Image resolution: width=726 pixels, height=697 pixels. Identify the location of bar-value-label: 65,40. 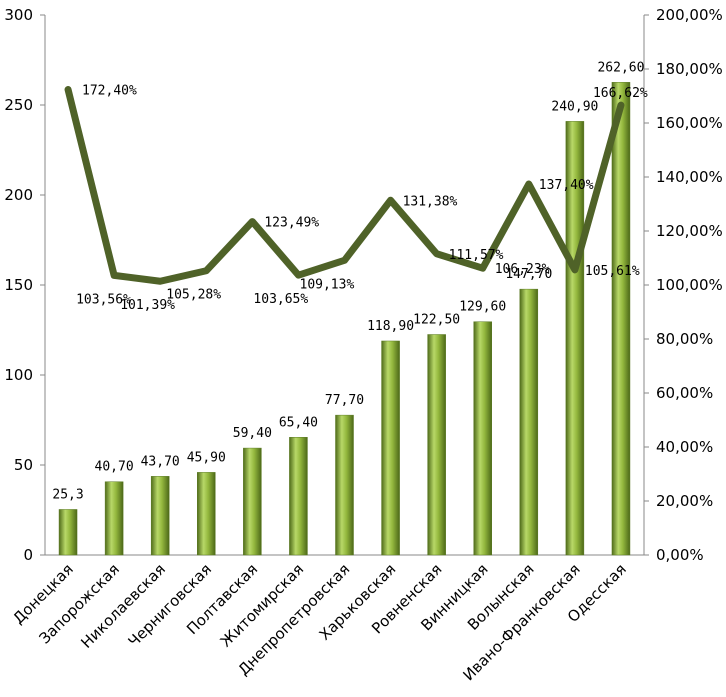
(298, 422).